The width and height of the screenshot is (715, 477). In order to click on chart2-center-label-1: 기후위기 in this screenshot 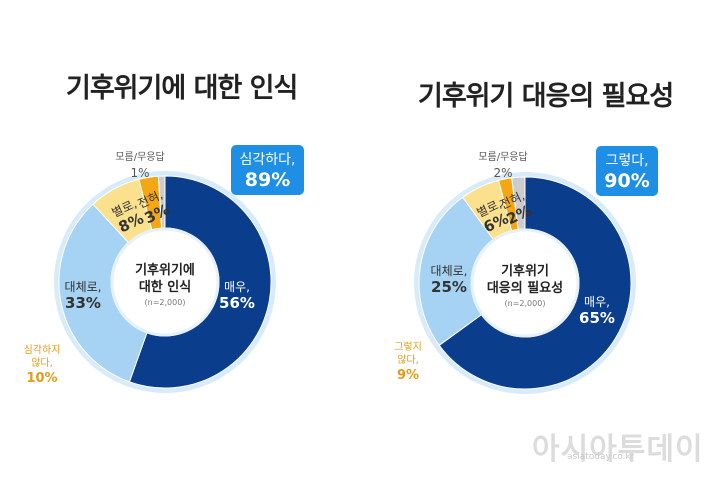, I will do `click(525, 271)`.